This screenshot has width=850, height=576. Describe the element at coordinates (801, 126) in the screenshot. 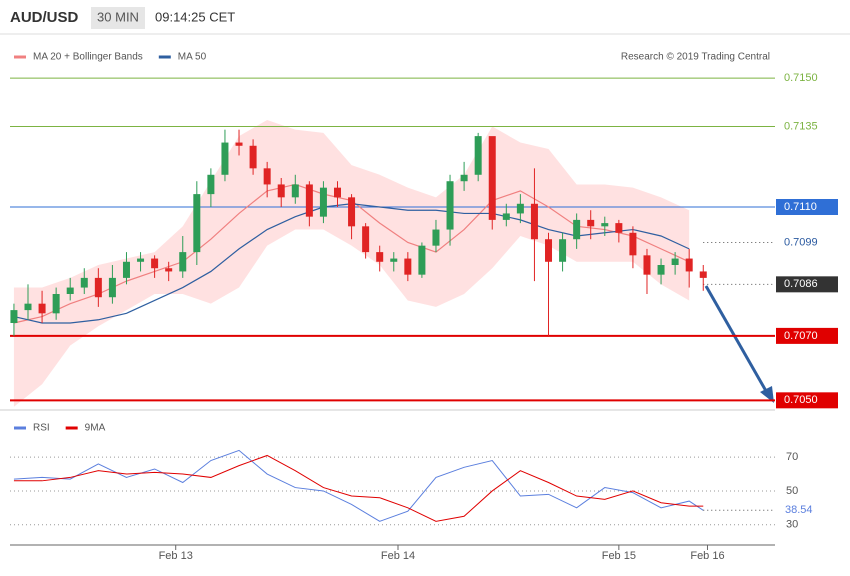

I see `level-label: 0.7135` at that location.